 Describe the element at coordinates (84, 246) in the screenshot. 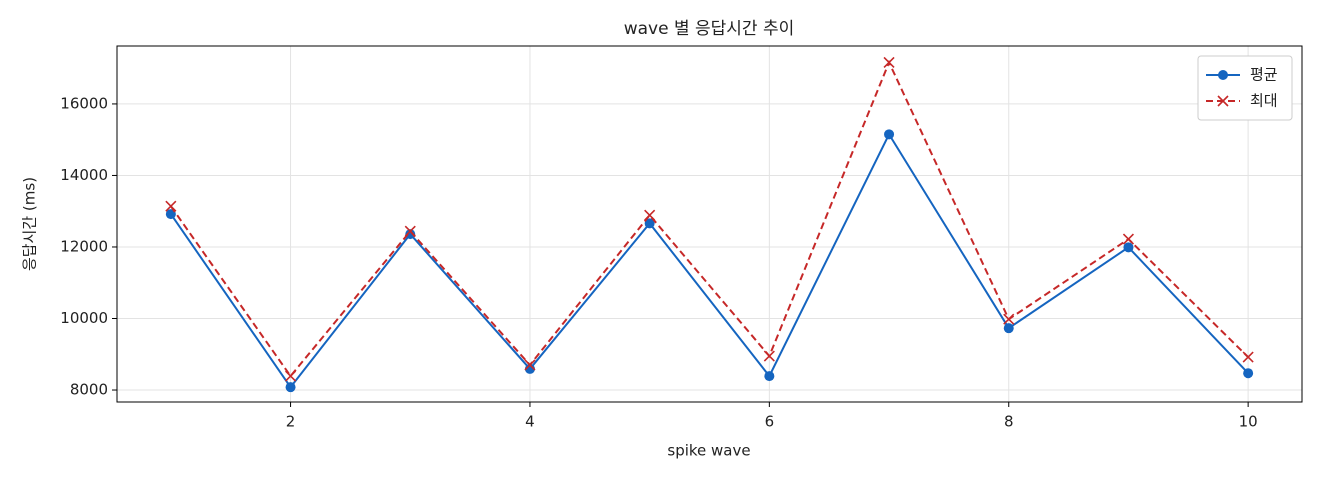

I see `y-tick-label: 12000` at that location.